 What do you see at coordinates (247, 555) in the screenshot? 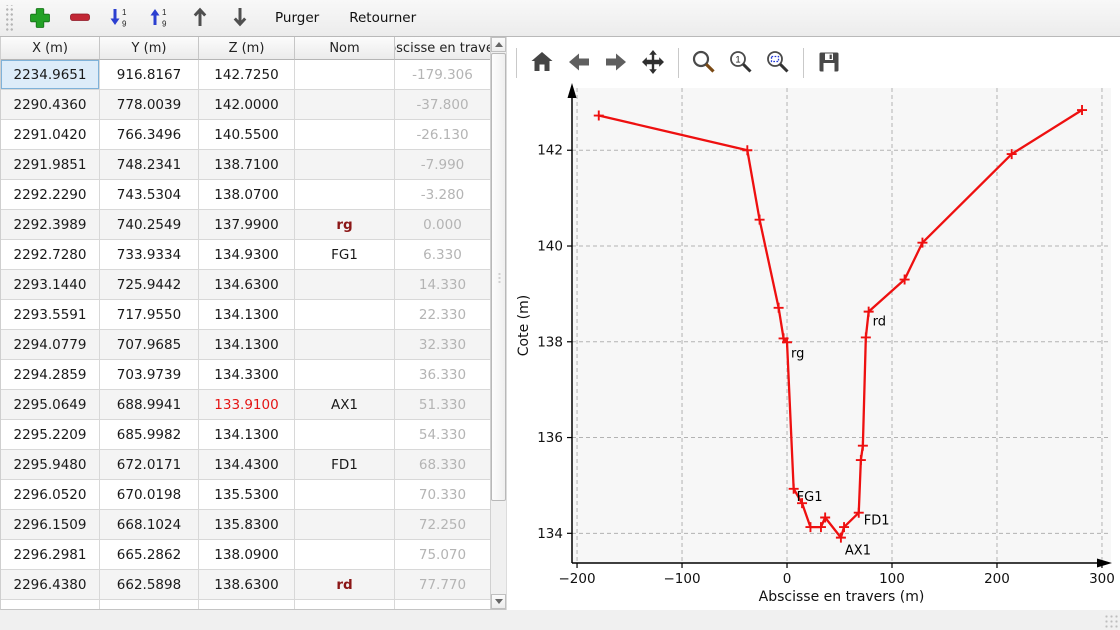
I see `cell-z: 138.0900` at bounding box center [247, 555].